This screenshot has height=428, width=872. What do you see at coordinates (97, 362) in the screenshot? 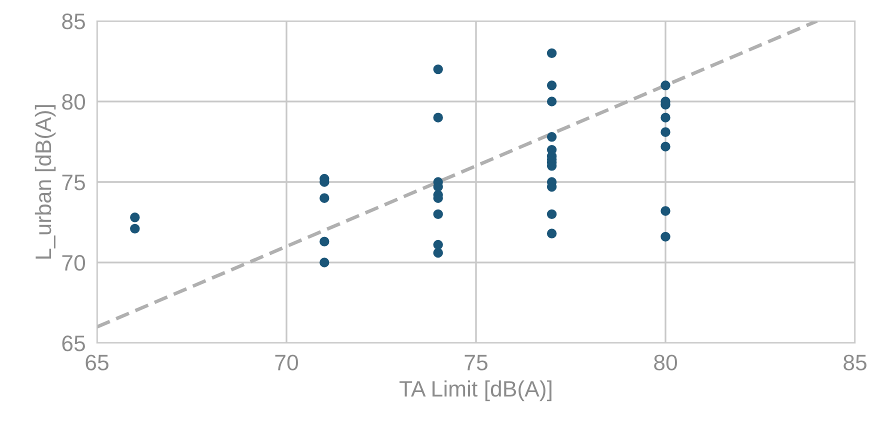
I see `x-tick-label: 65` at bounding box center [97, 362].